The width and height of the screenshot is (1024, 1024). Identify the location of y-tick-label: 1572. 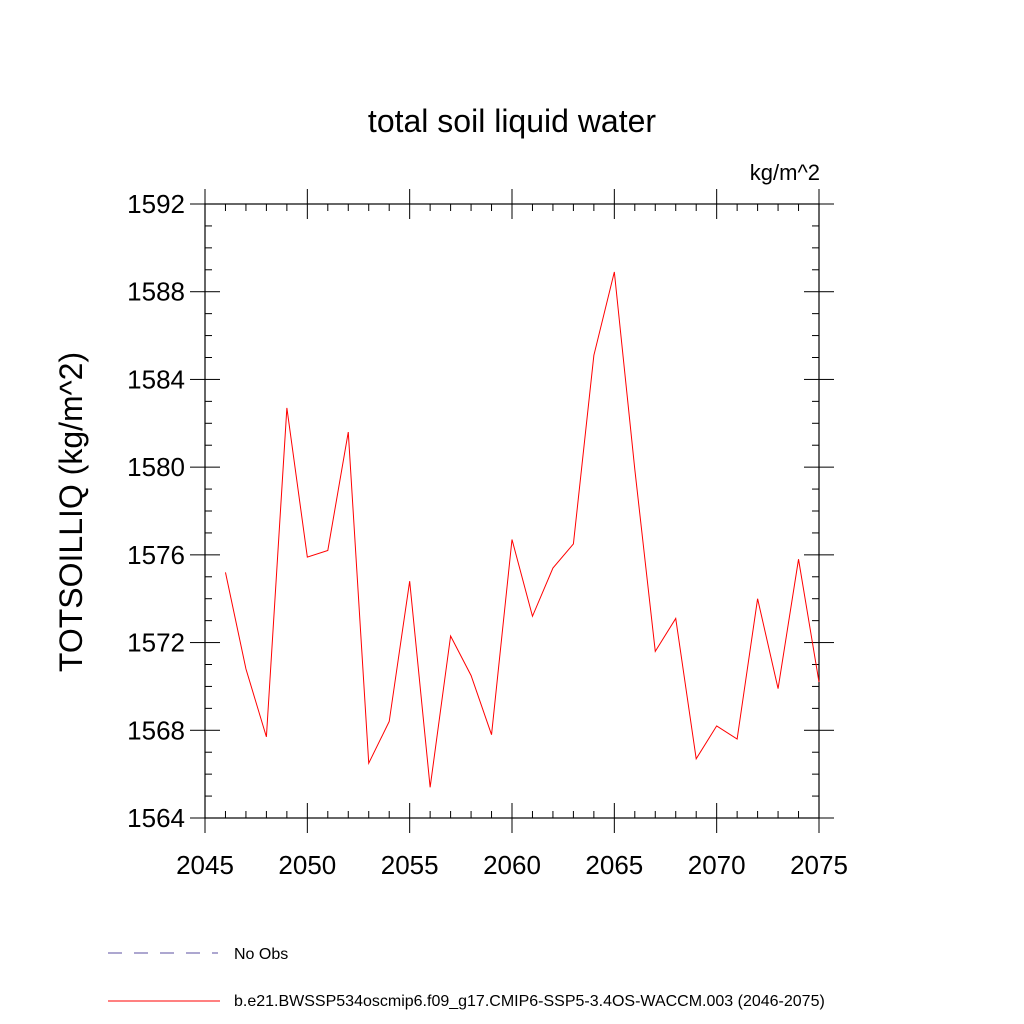
(156, 643).